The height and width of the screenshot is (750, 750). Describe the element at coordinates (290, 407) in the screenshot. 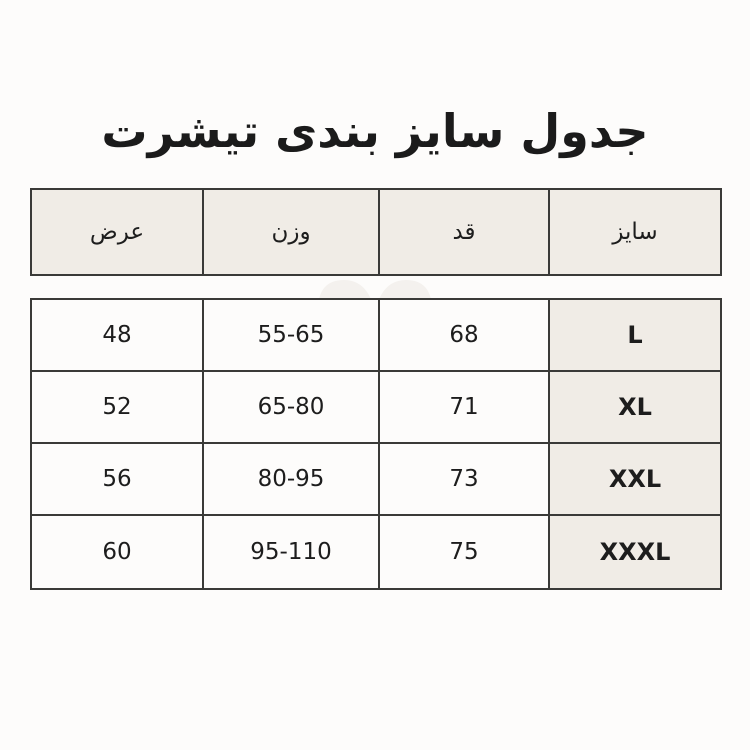

I see `cell-weight: 65-80` at that location.